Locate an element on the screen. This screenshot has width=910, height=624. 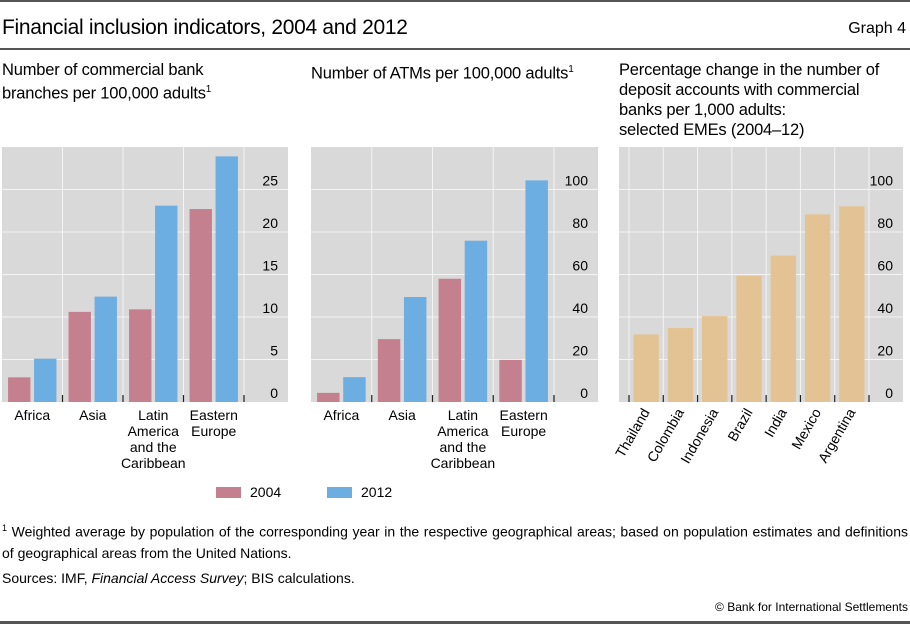
bar-brazil is located at coordinates (749, 338).